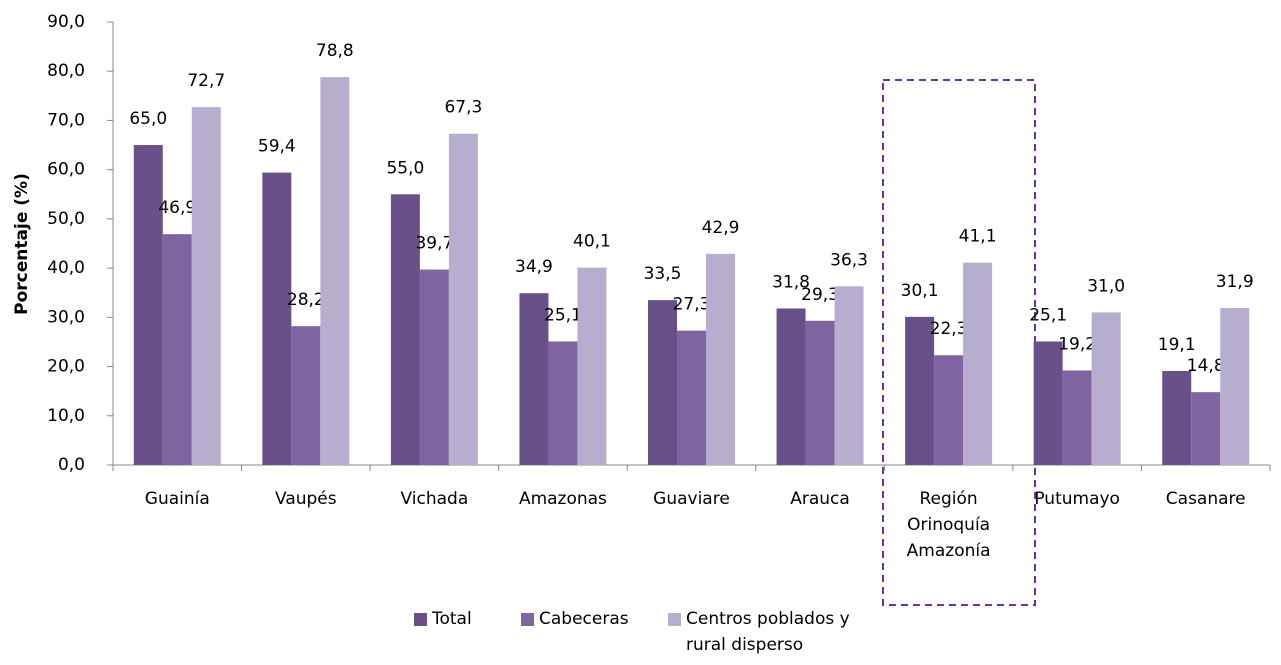 The height and width of the screenshot is (665, 1281). What do you see at coordinates (1206, 366) in the screenshot?
I see `data-label: 14,8` at bounding box center [1206, 366].